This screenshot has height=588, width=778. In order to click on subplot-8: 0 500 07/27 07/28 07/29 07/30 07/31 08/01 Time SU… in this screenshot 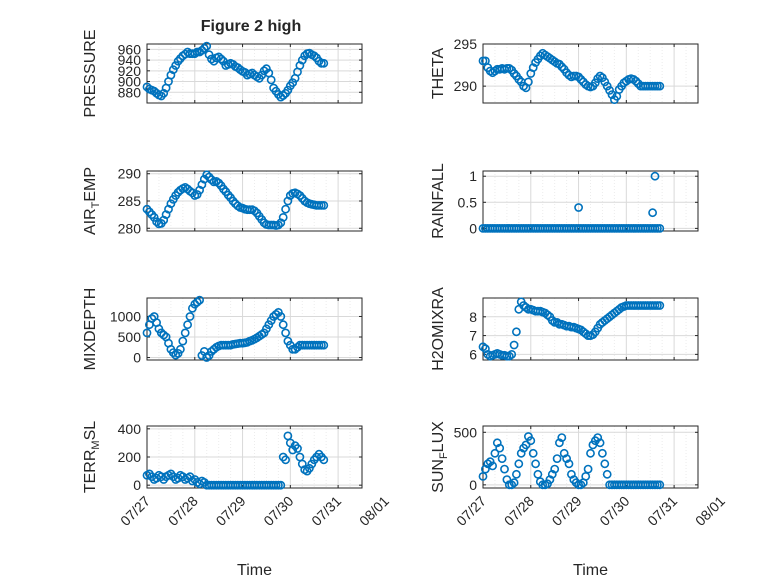, I will do `click(579, 500)`.